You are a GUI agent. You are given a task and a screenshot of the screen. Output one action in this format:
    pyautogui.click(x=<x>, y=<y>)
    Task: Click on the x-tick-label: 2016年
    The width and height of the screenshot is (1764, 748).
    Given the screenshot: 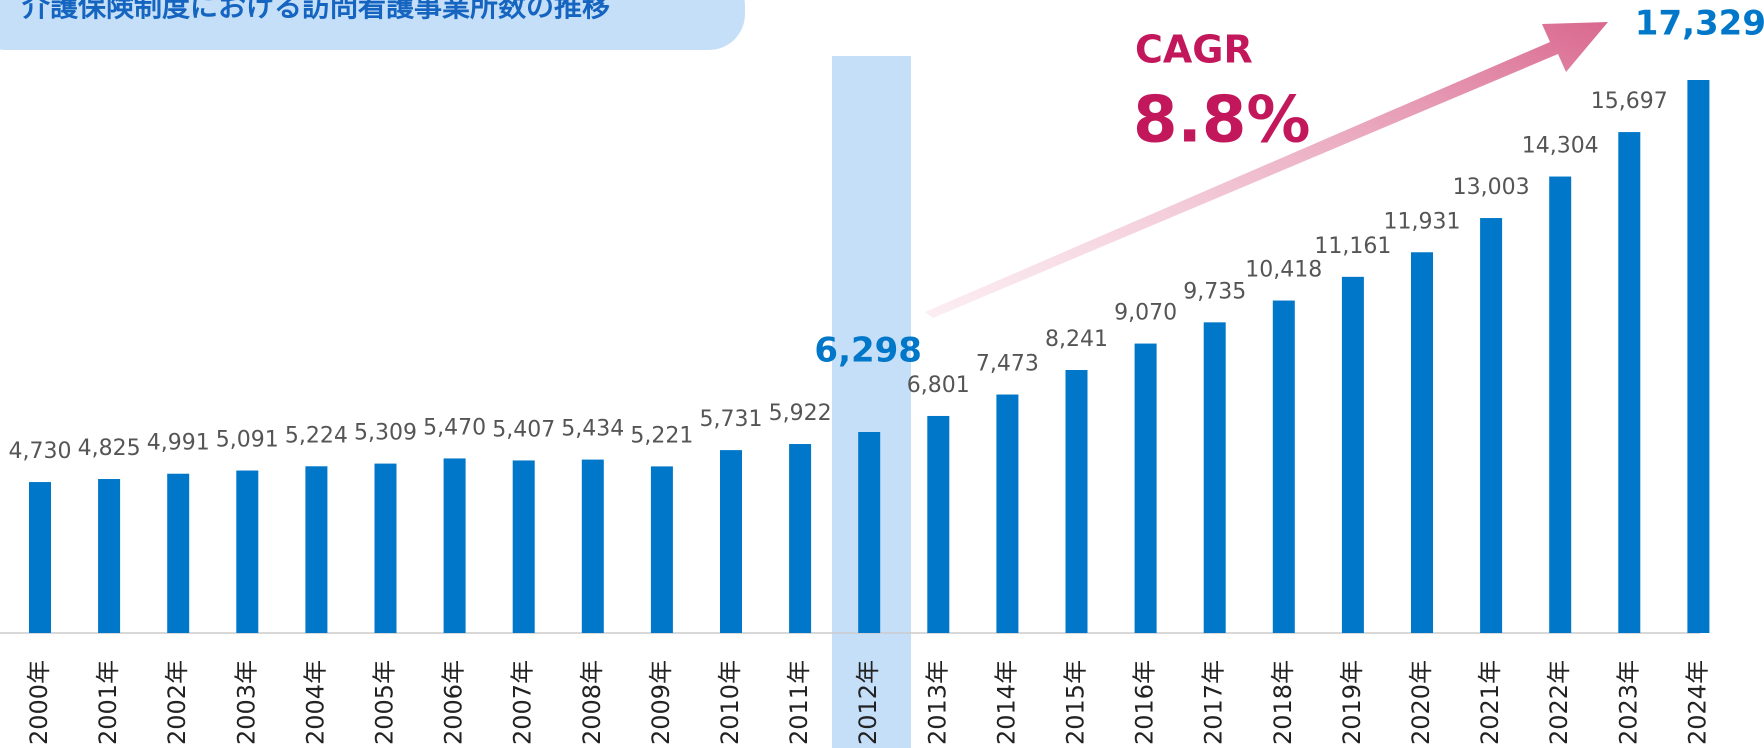 What is the action you would take?
    pyautogui.click(x=1145, y=702)
    